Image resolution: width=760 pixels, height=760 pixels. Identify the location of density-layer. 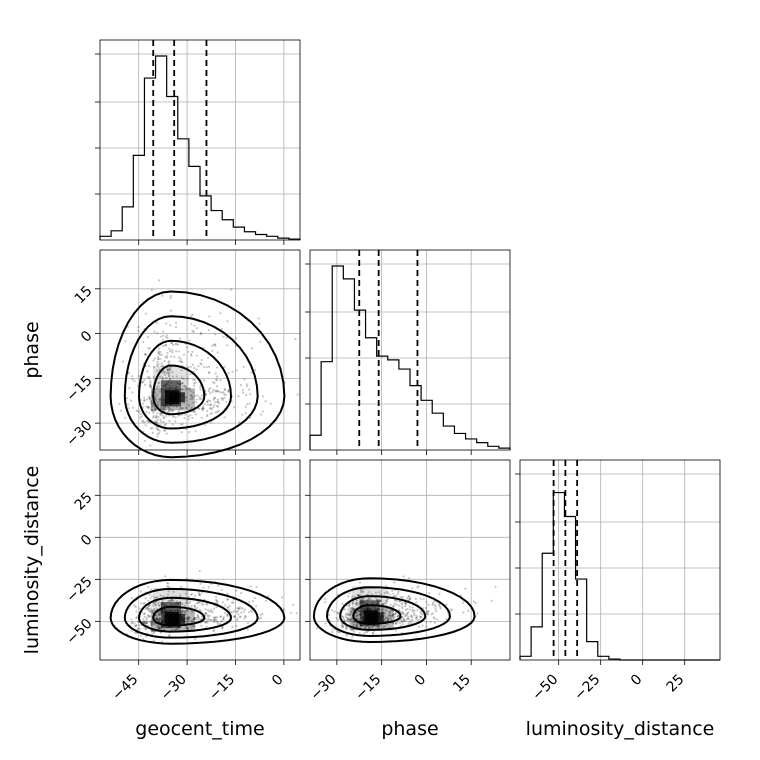
(272, 499).